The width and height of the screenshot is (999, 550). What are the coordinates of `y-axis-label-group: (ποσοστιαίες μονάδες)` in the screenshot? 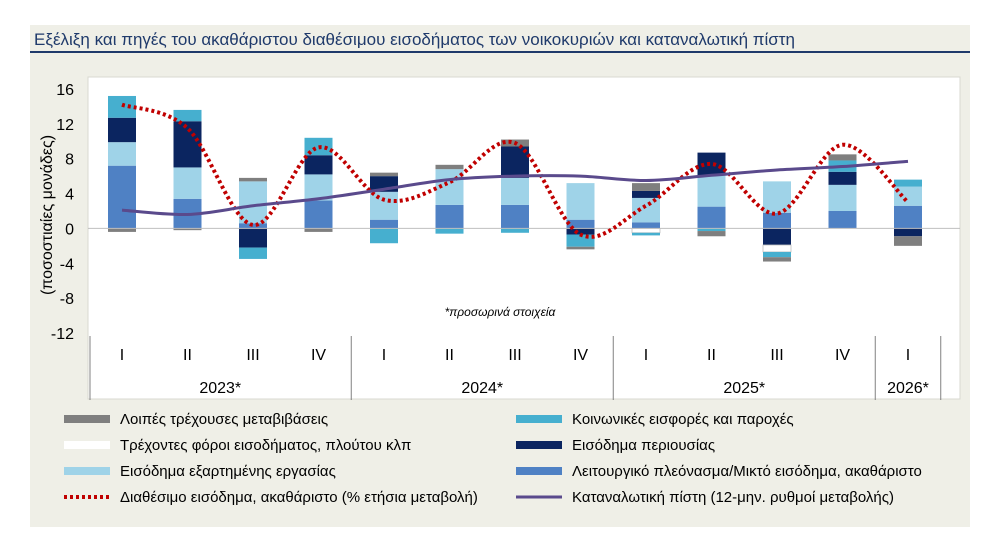 It's located at (47, 215).